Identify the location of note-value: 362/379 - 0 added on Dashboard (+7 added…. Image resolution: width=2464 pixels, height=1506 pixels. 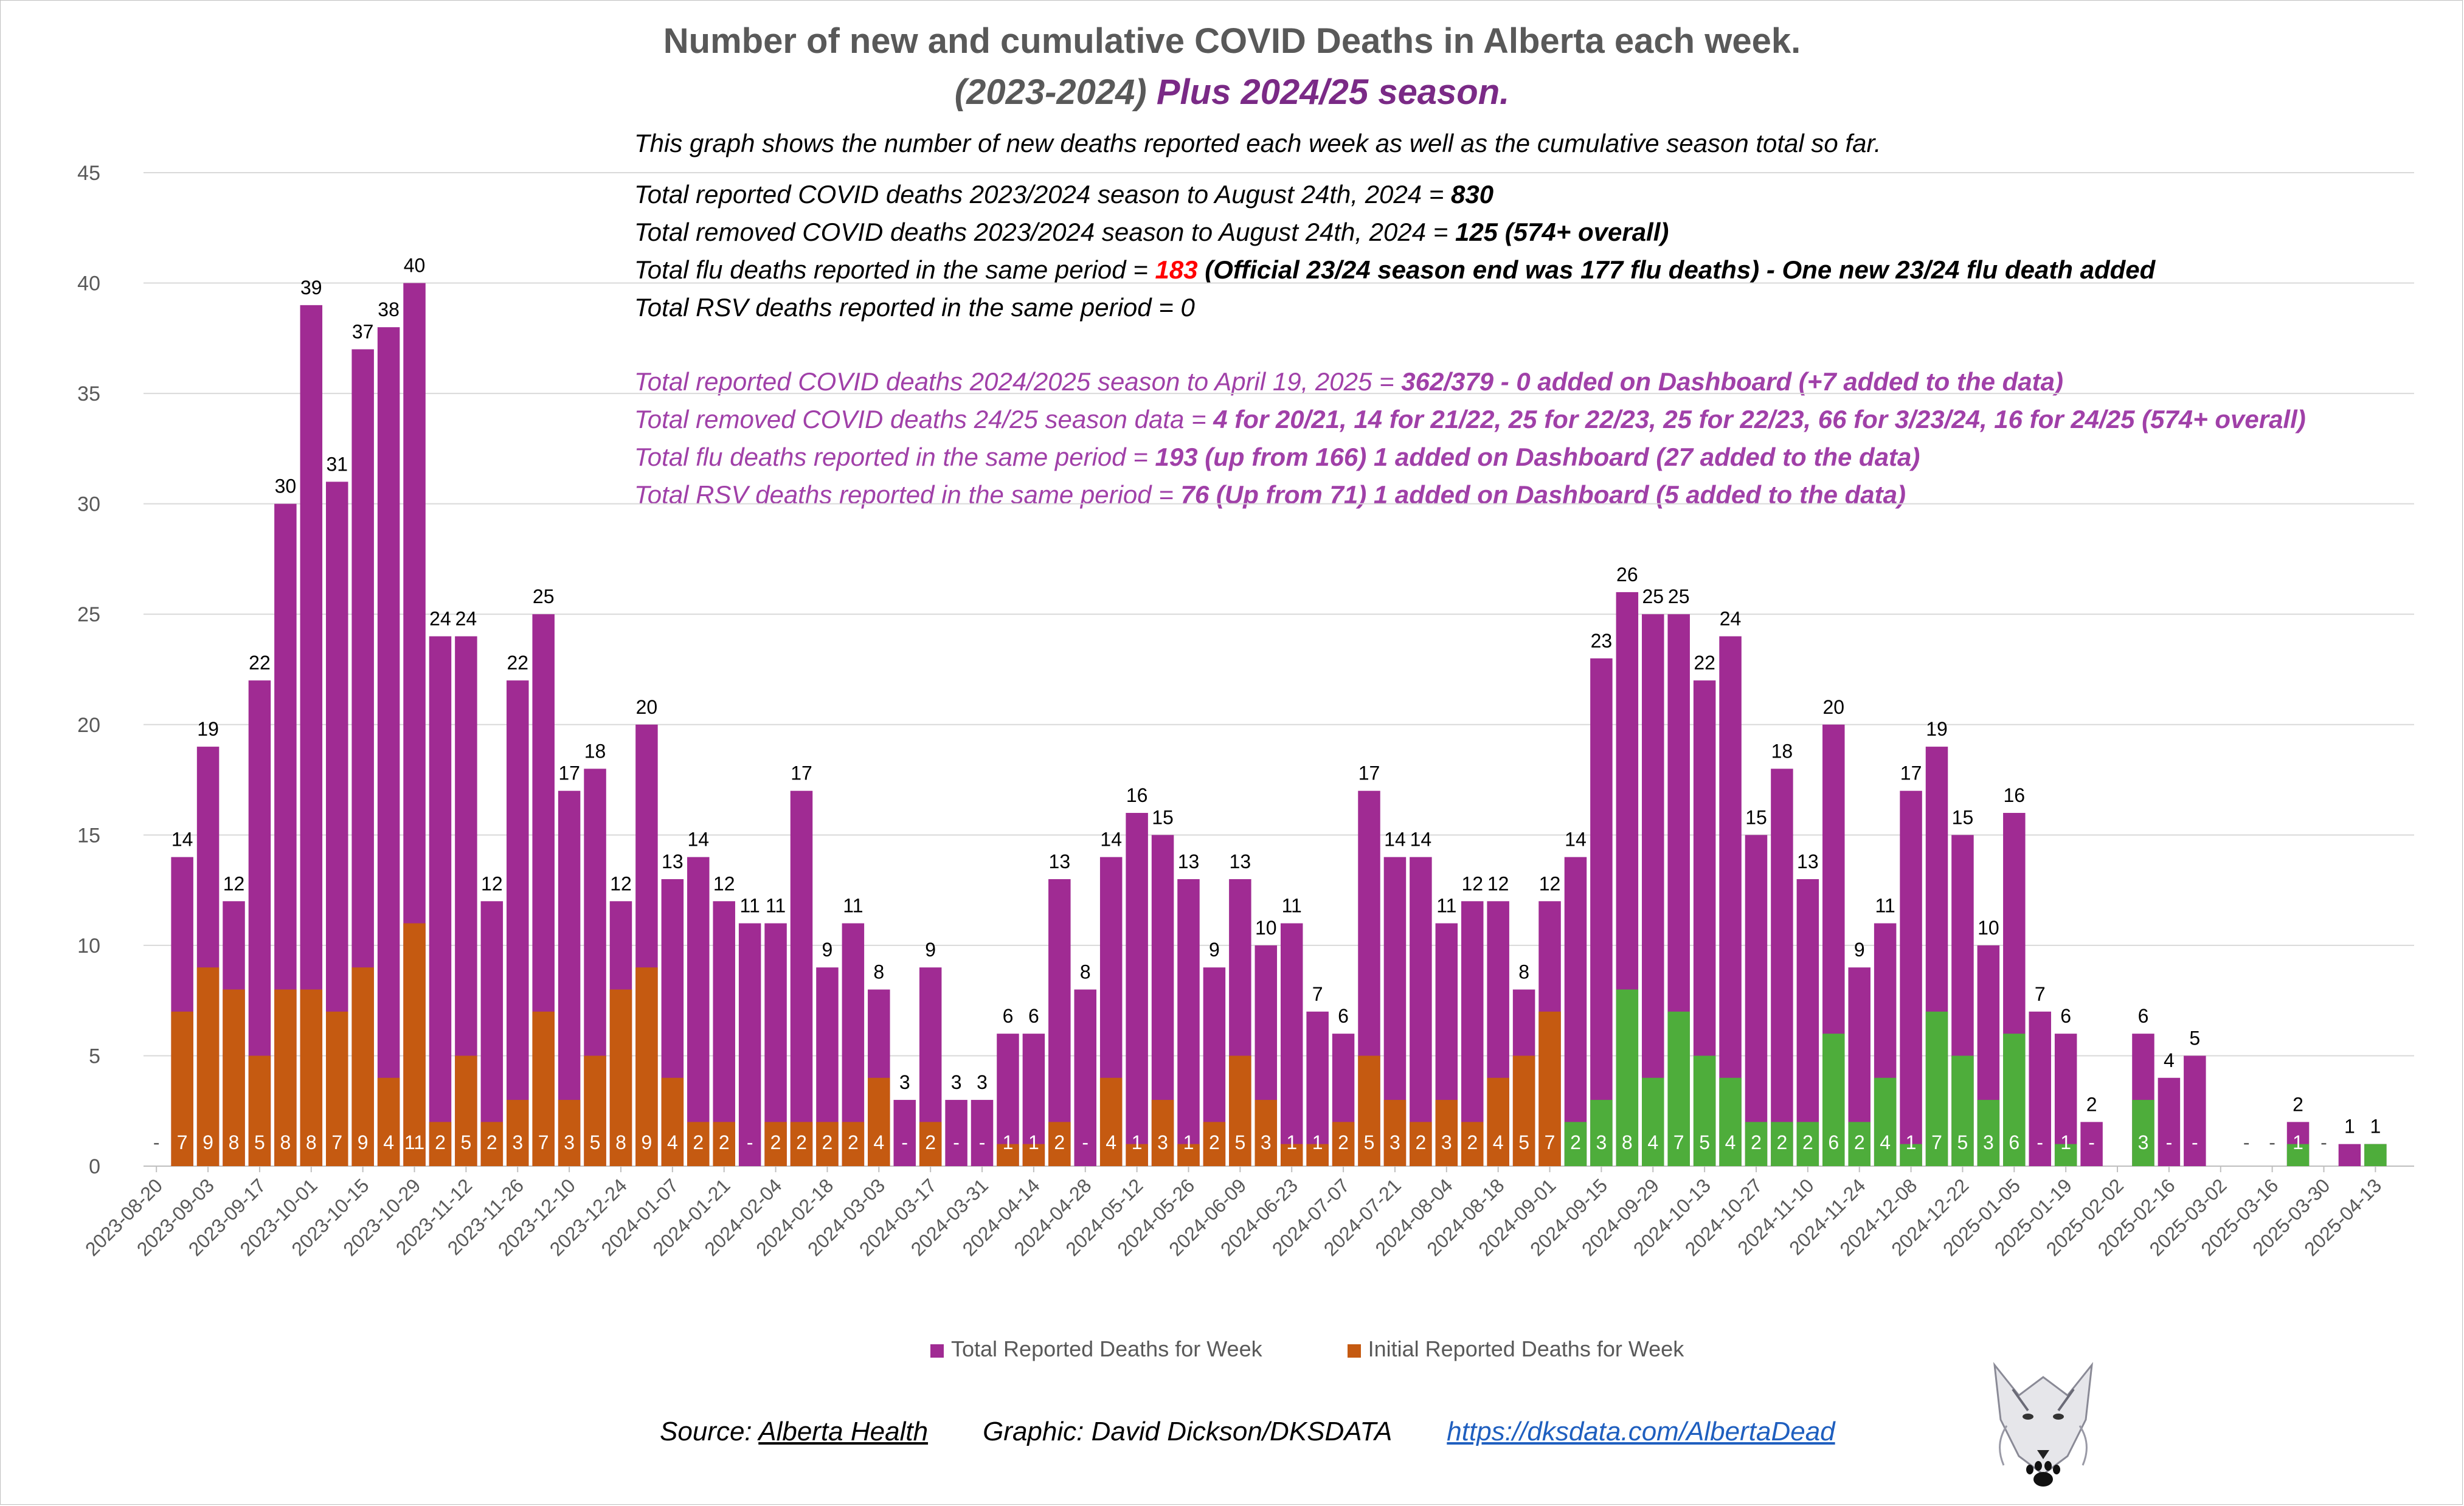
(1732, 382).